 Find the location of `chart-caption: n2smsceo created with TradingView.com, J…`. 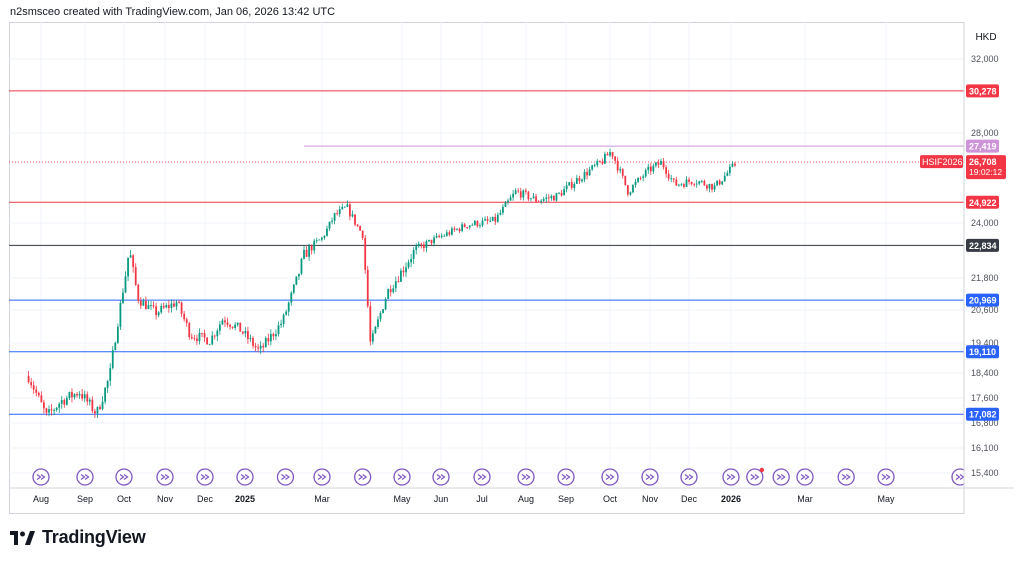

chart-caption: n2smsceo created with TradingView.com, J… is located at coordinates (173, 12).